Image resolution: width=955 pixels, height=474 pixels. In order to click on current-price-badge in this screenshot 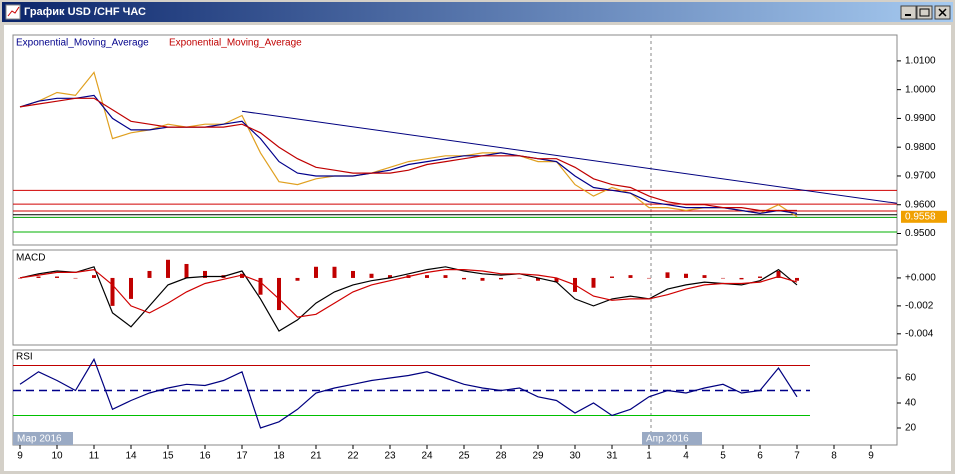, I will do `click(924, 216)`.